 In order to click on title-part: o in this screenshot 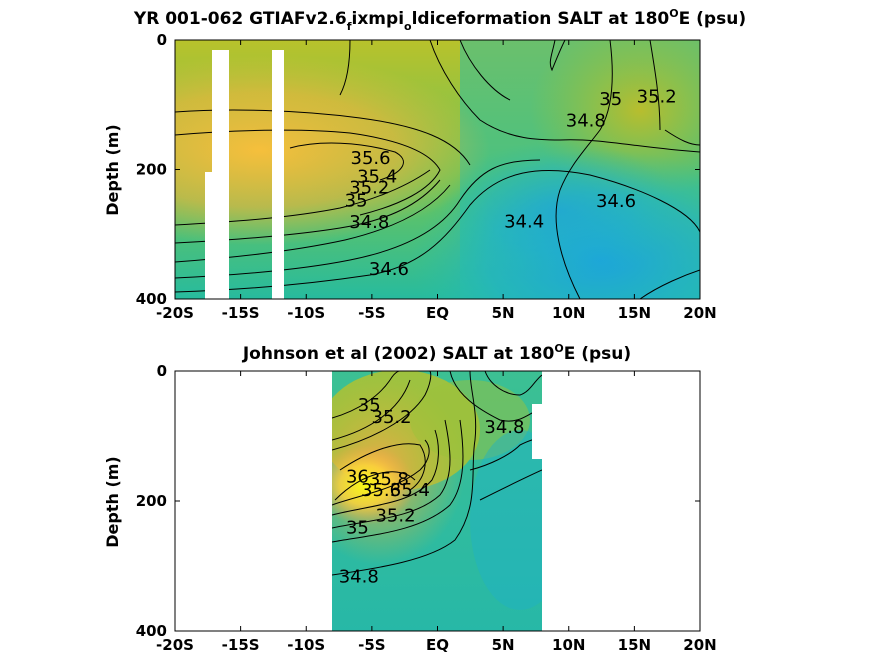, I will do `click(408, 26)`.